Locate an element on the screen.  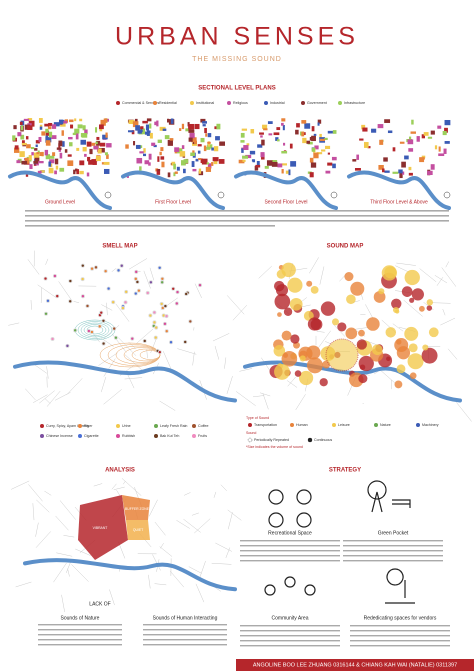
legend-label: Commercial & Services is located at coordinates (141, 103).